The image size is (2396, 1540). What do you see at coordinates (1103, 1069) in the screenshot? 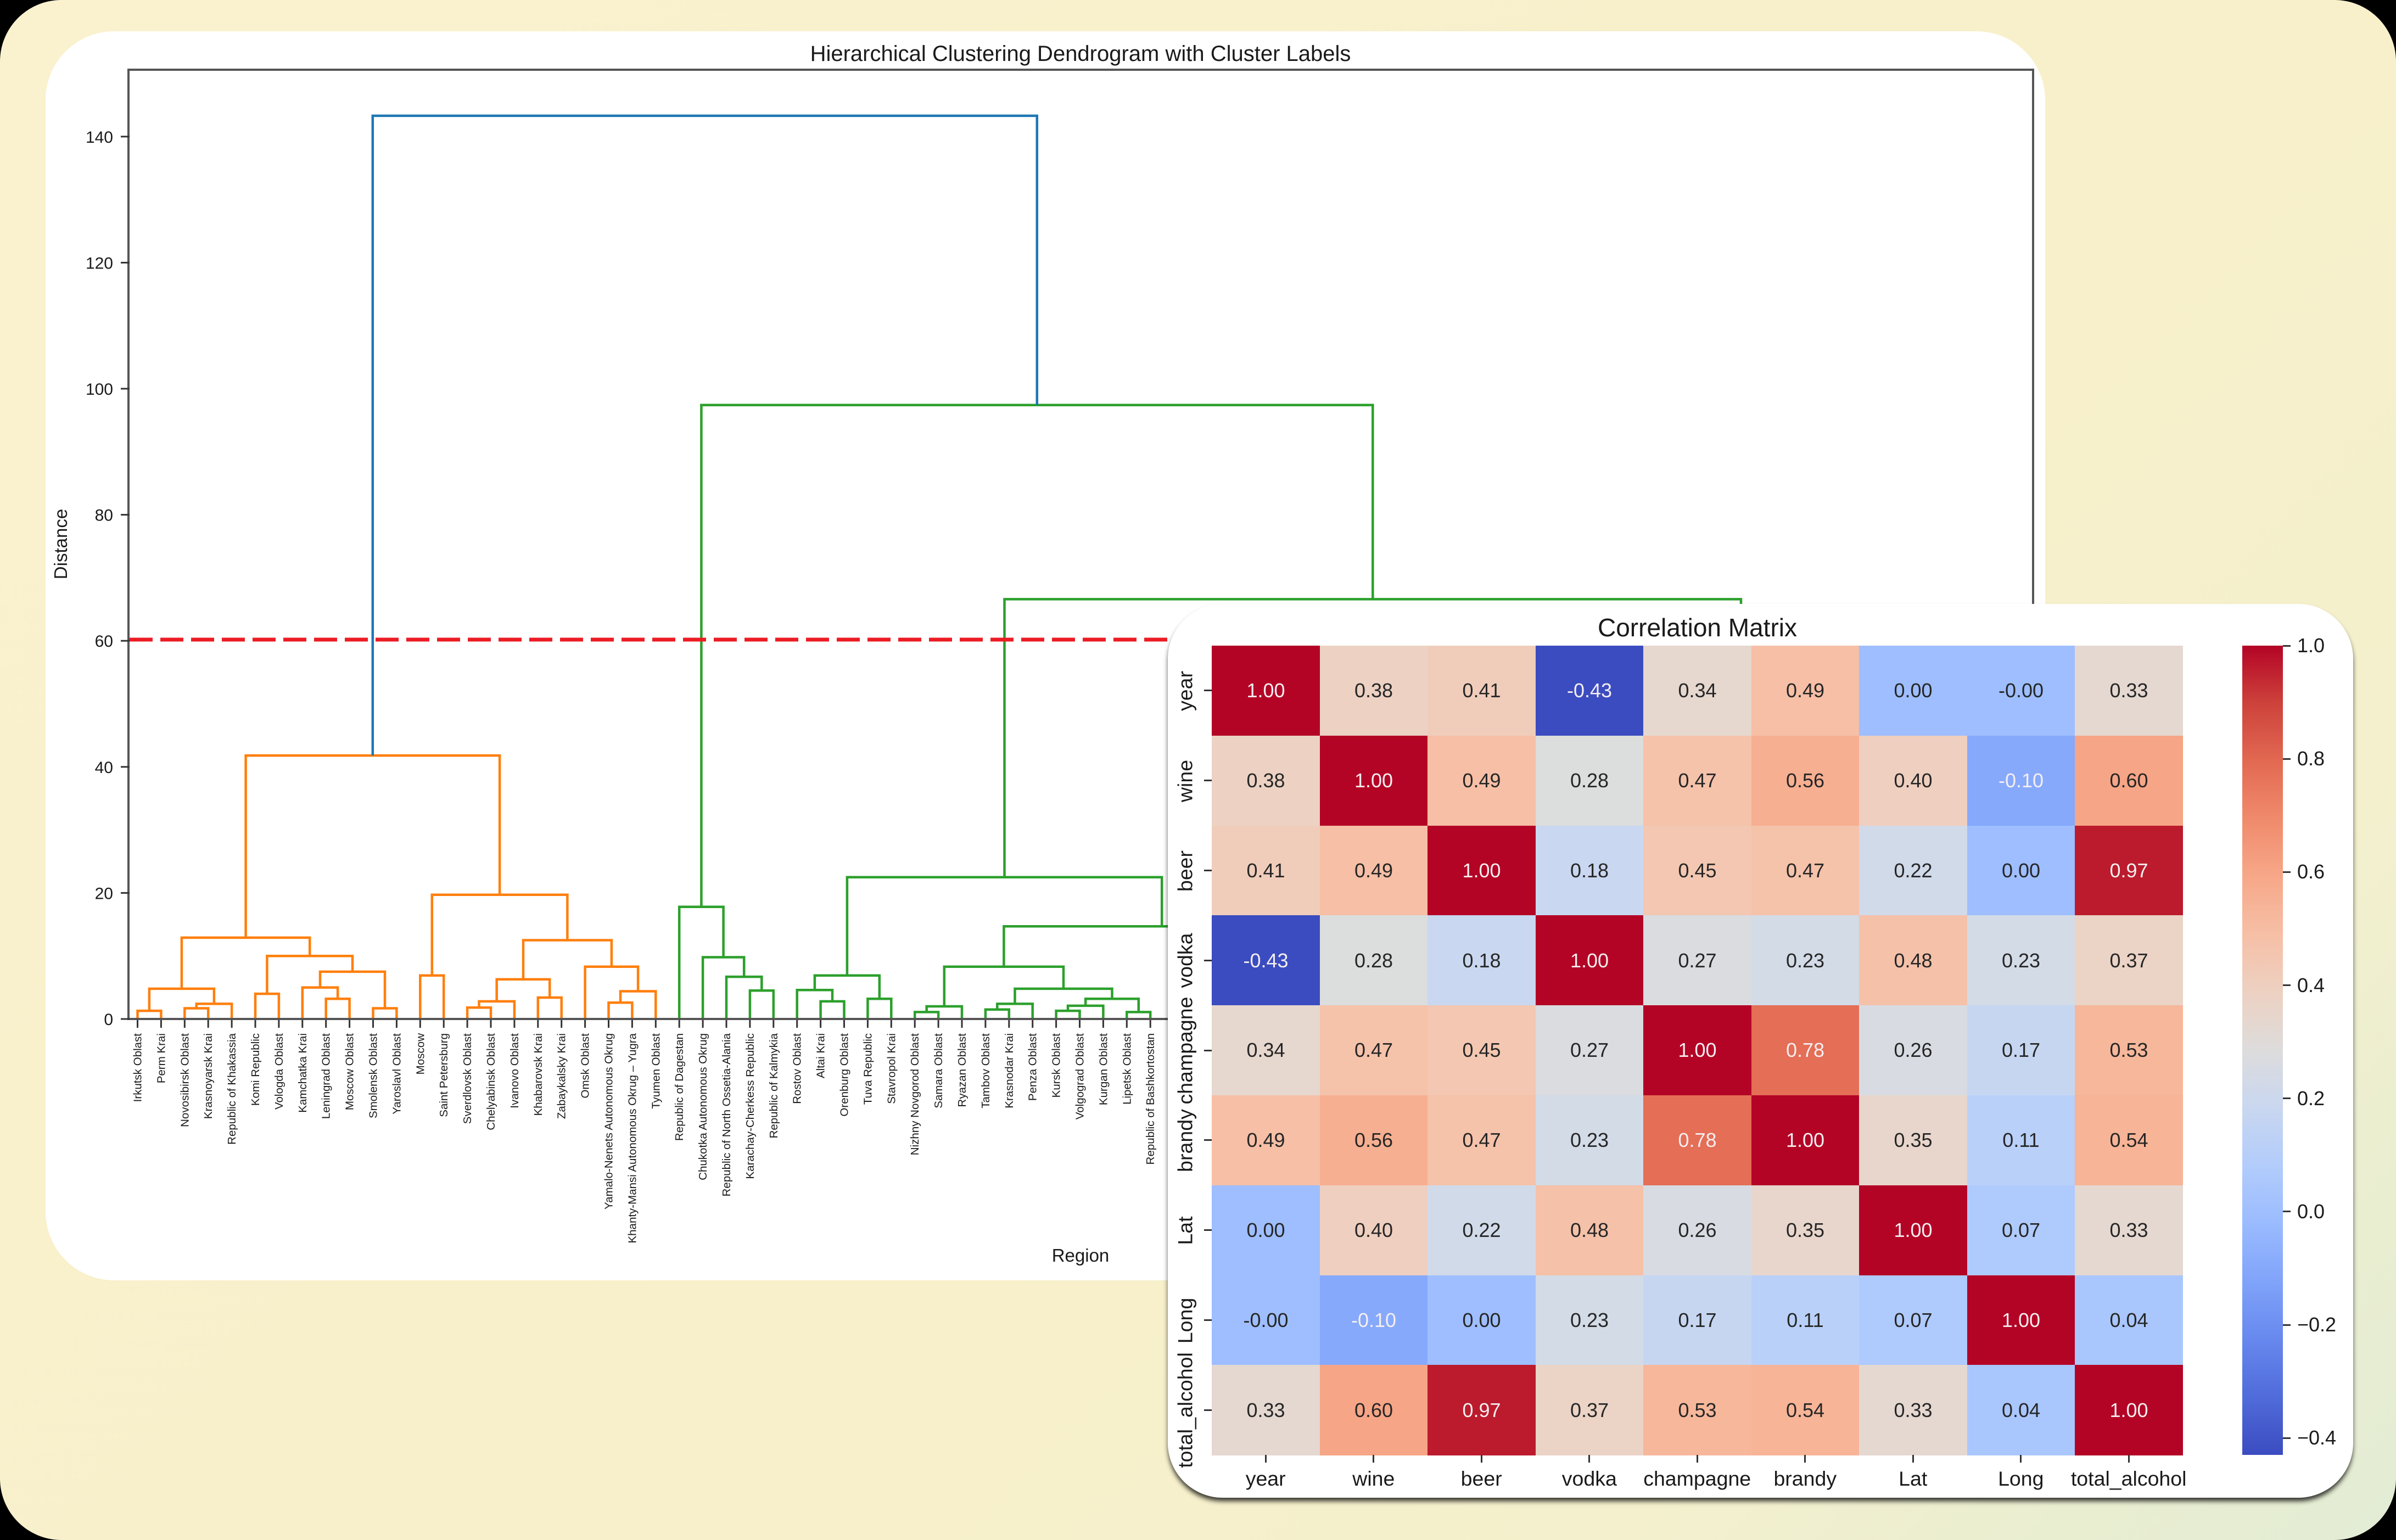
I see `svg-text: Kurgan Oblast` at bounding box center [1103, 1069].